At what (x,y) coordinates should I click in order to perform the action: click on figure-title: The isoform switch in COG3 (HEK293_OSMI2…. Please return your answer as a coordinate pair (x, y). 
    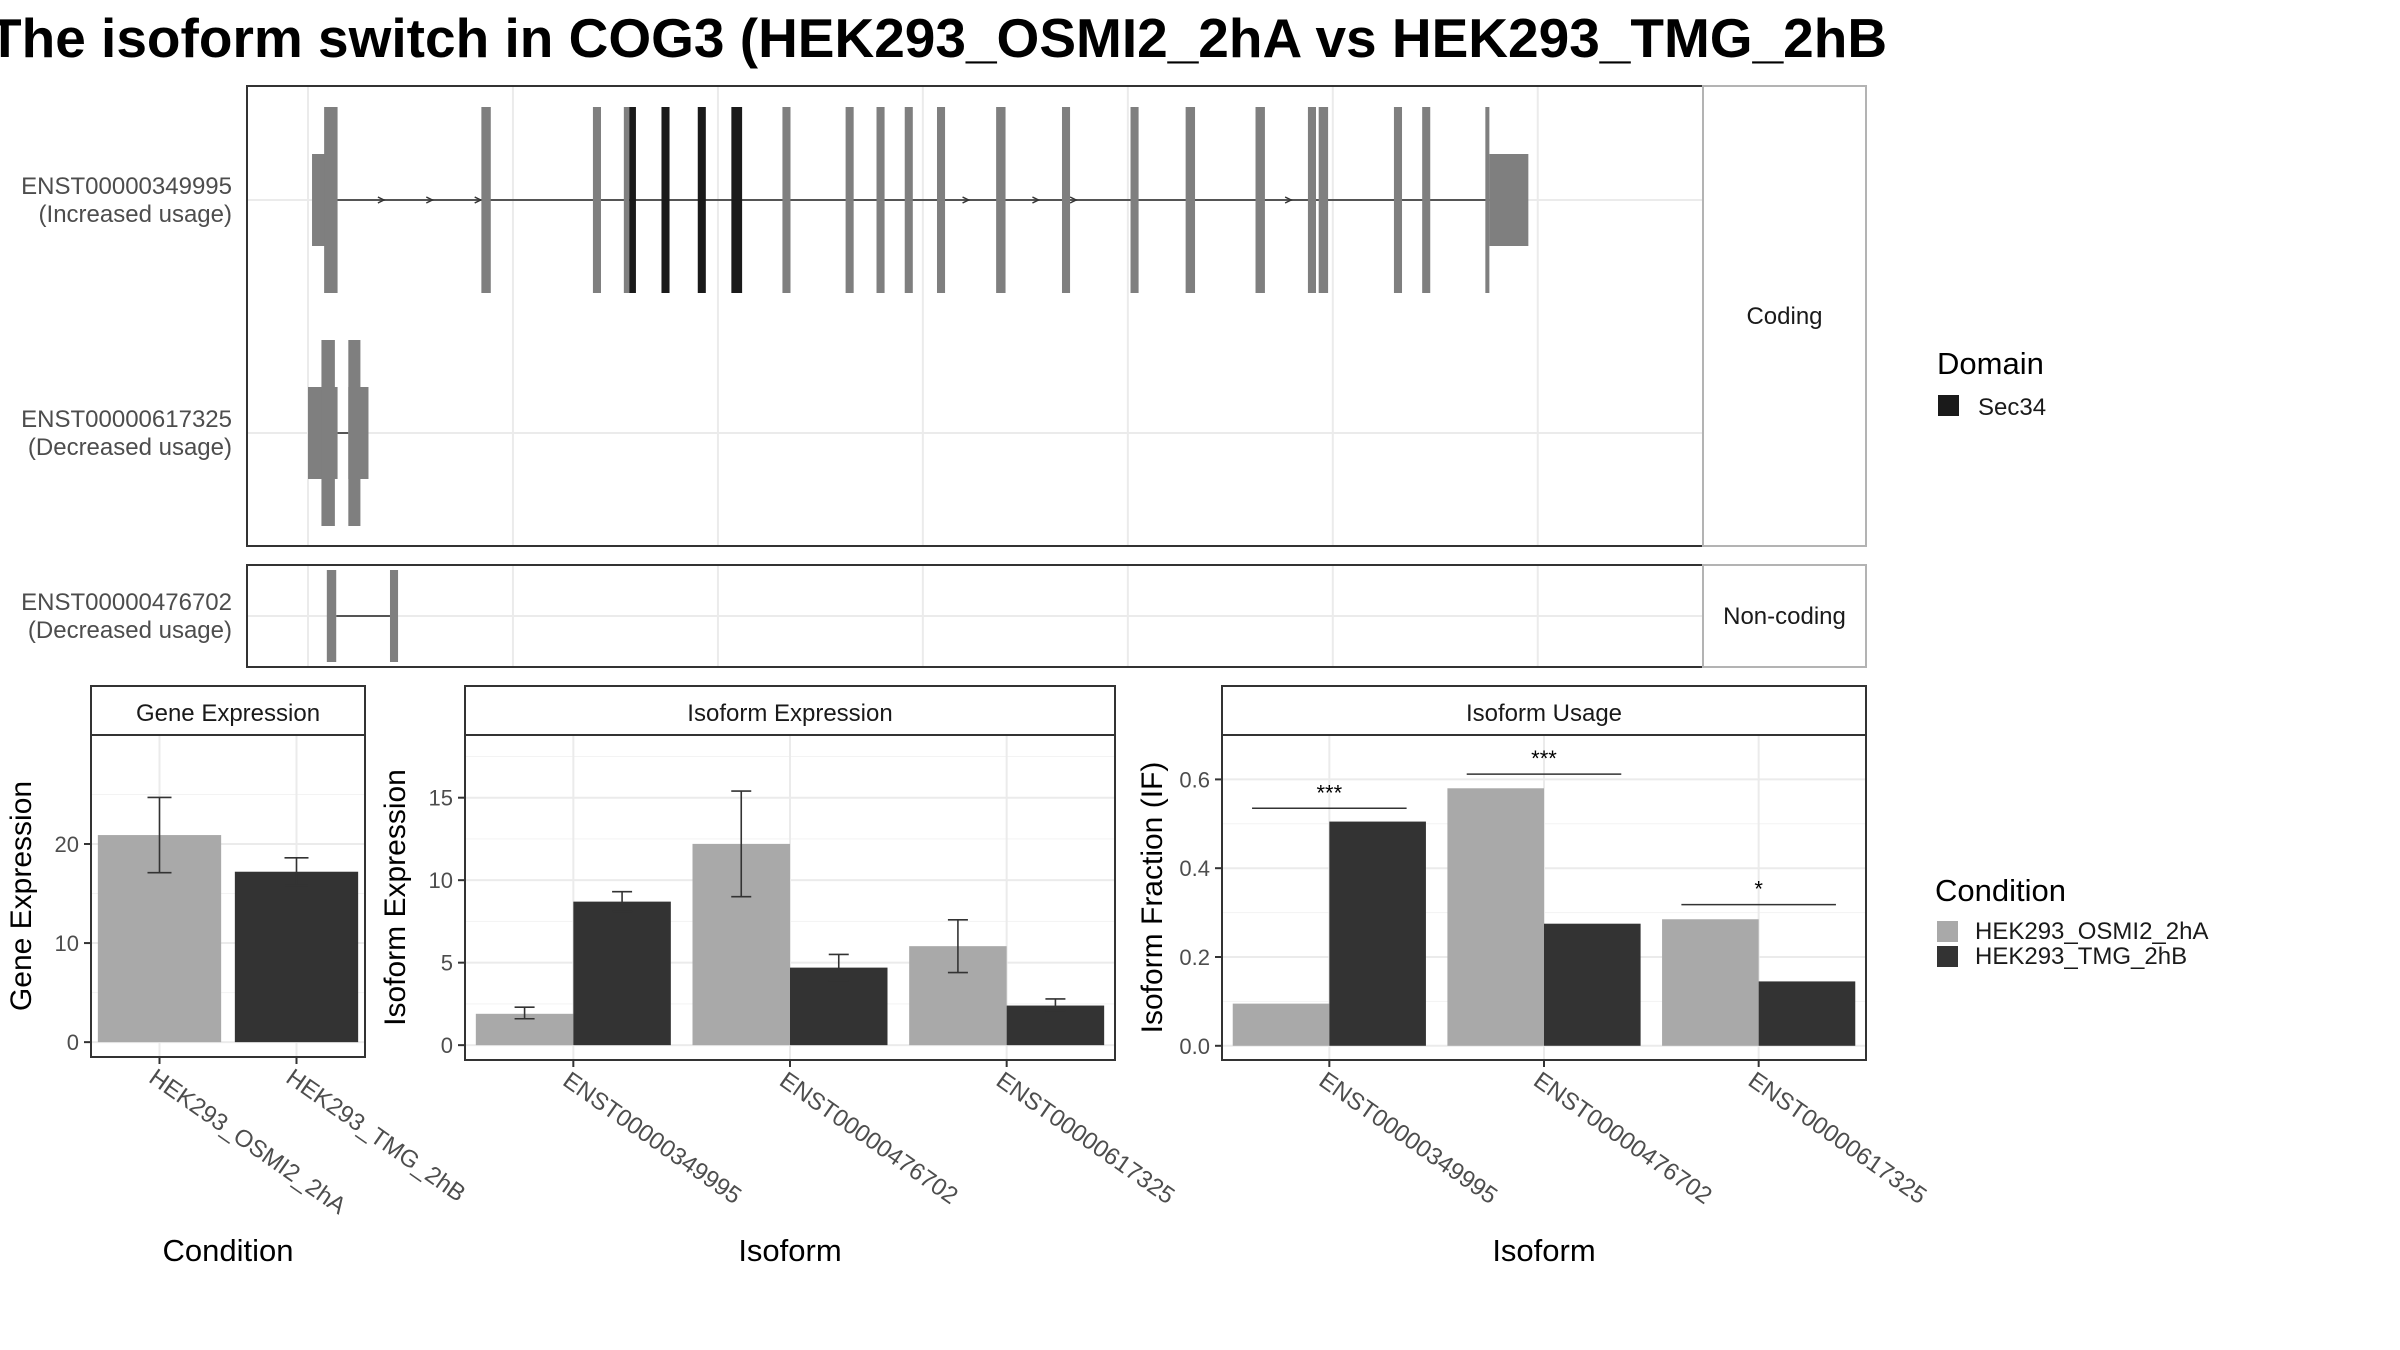
    Looking at the image, I should click on (944, 38).